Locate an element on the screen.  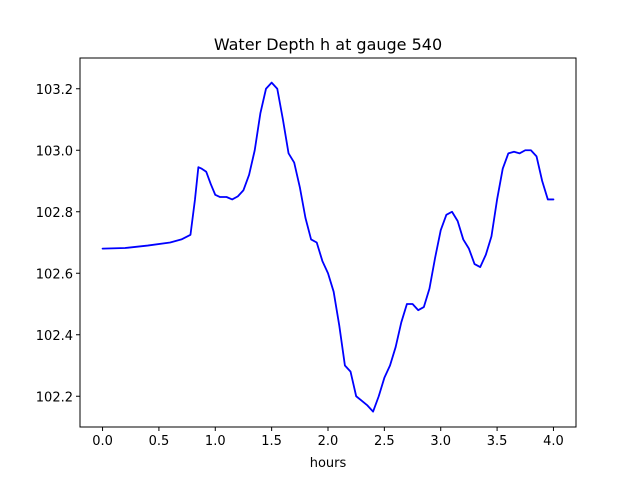
x-axis-label: hours is located at coordinates (328, 463).